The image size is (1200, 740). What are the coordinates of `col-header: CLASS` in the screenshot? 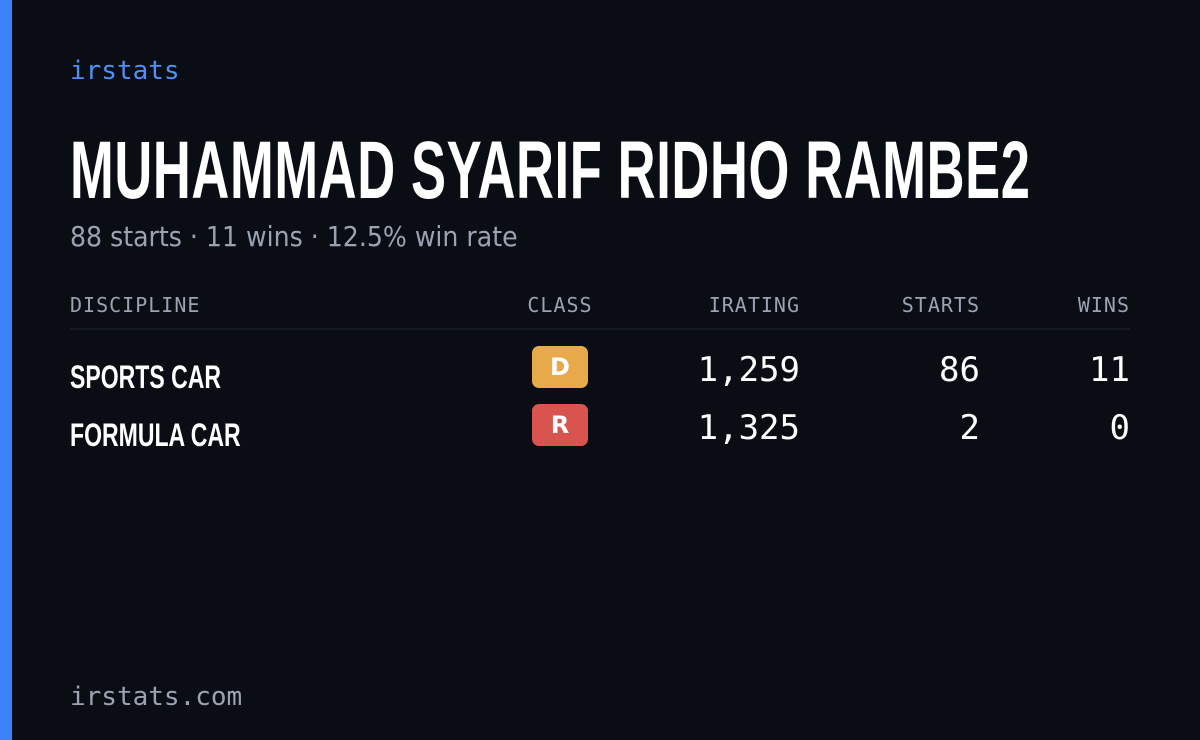 It's located at (560, 305).